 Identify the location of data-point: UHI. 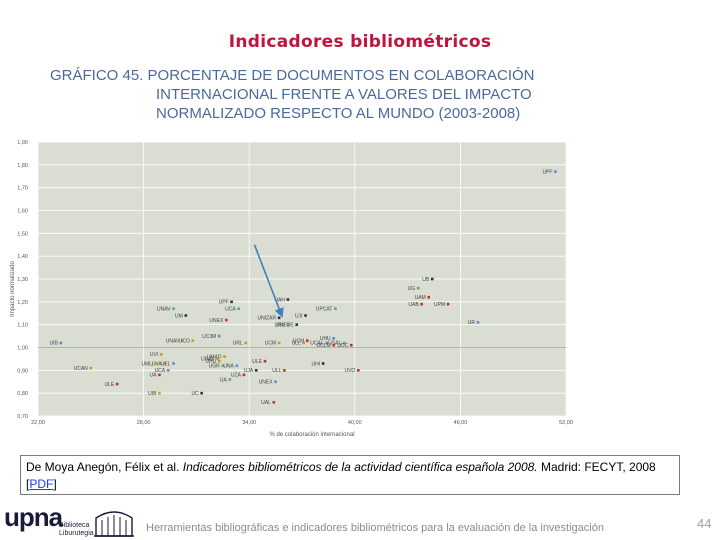
(318, 364).